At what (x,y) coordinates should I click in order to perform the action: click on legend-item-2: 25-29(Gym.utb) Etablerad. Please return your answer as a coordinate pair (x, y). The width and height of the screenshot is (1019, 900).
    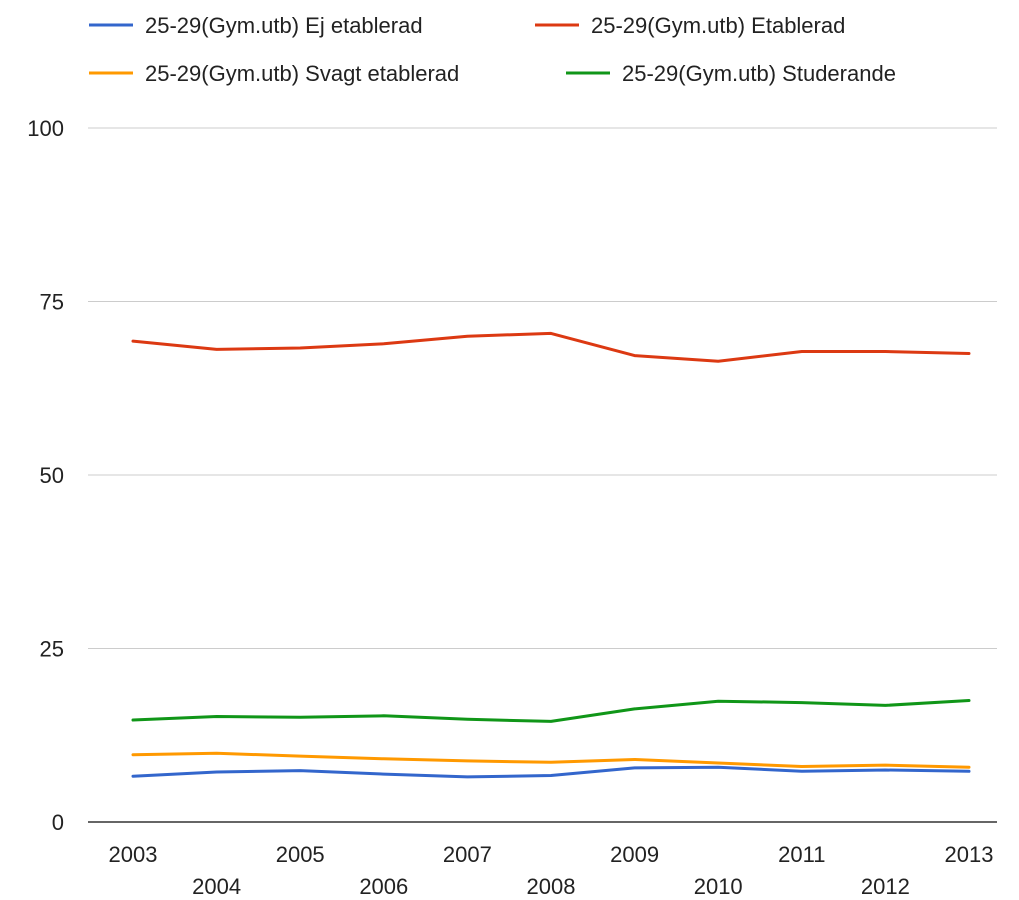
    Looking at the image, I should click on (690, 25).